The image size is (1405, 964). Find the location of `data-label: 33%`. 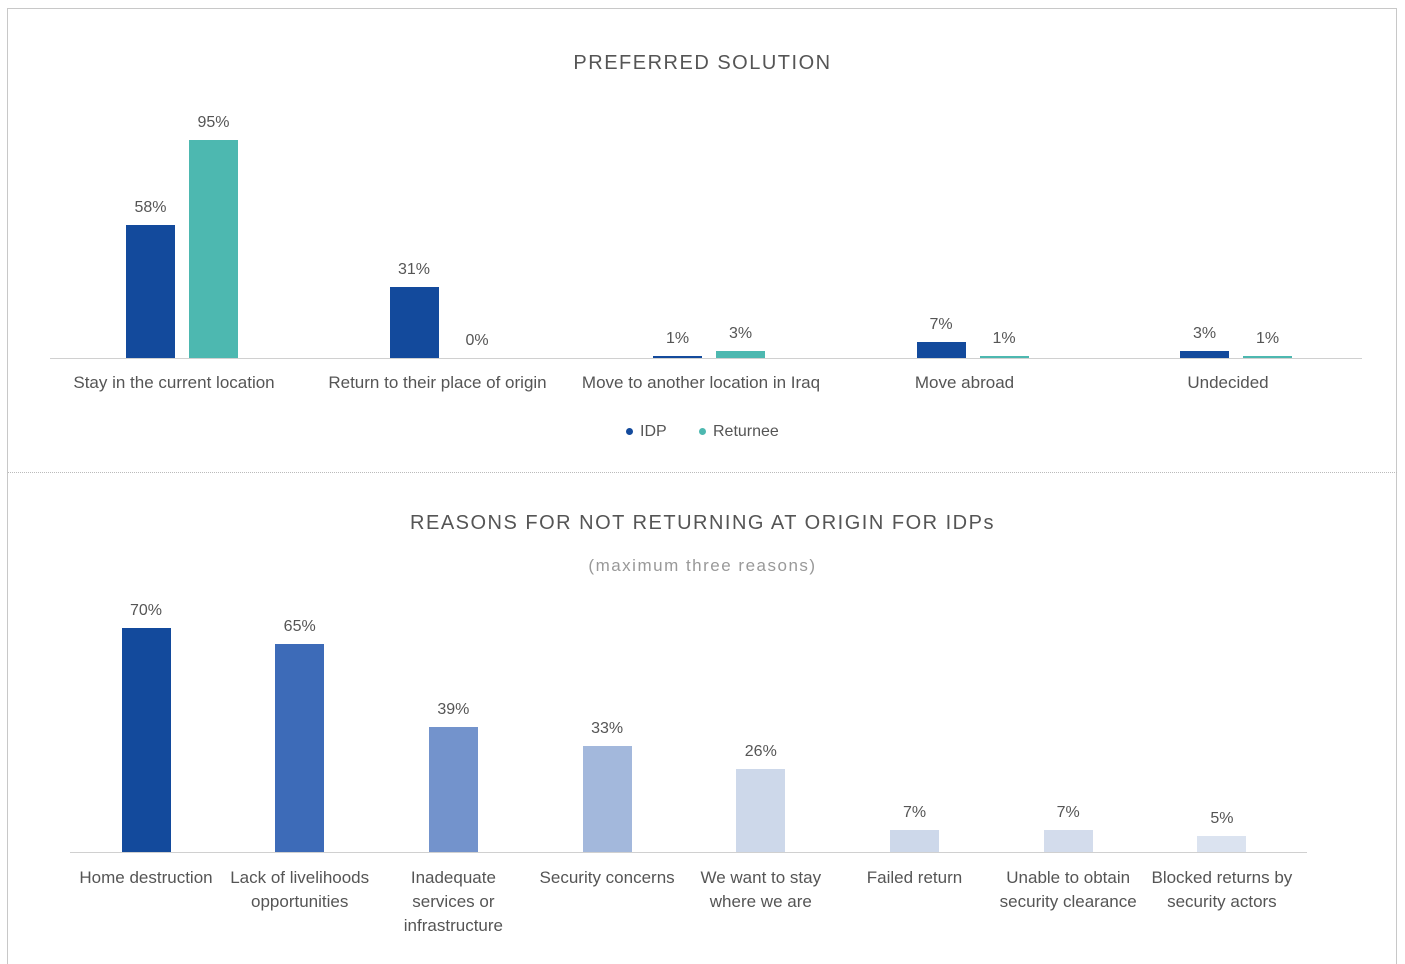

data-label: 33% is located at coordinates (607, 729).